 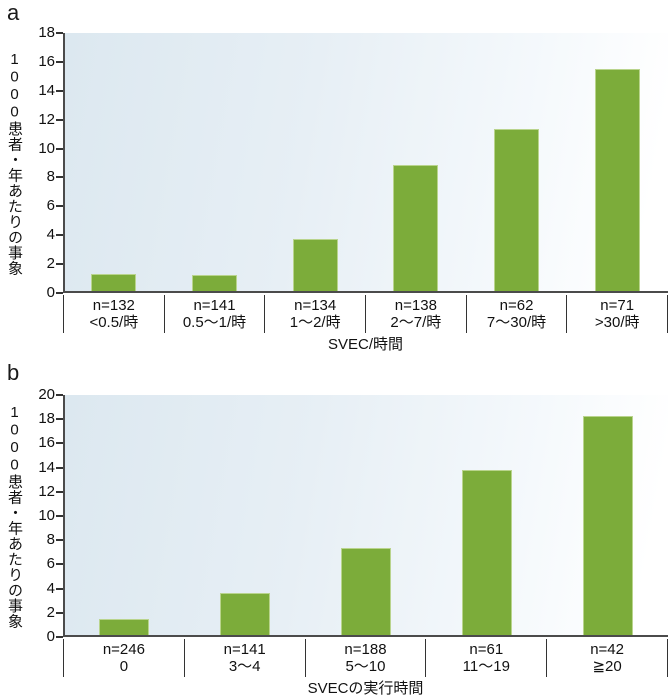 What do you see at coordinates (416, 322) in the screenshot?
I see `category-range: 2〜7/時` at bounding box center [416, 322].